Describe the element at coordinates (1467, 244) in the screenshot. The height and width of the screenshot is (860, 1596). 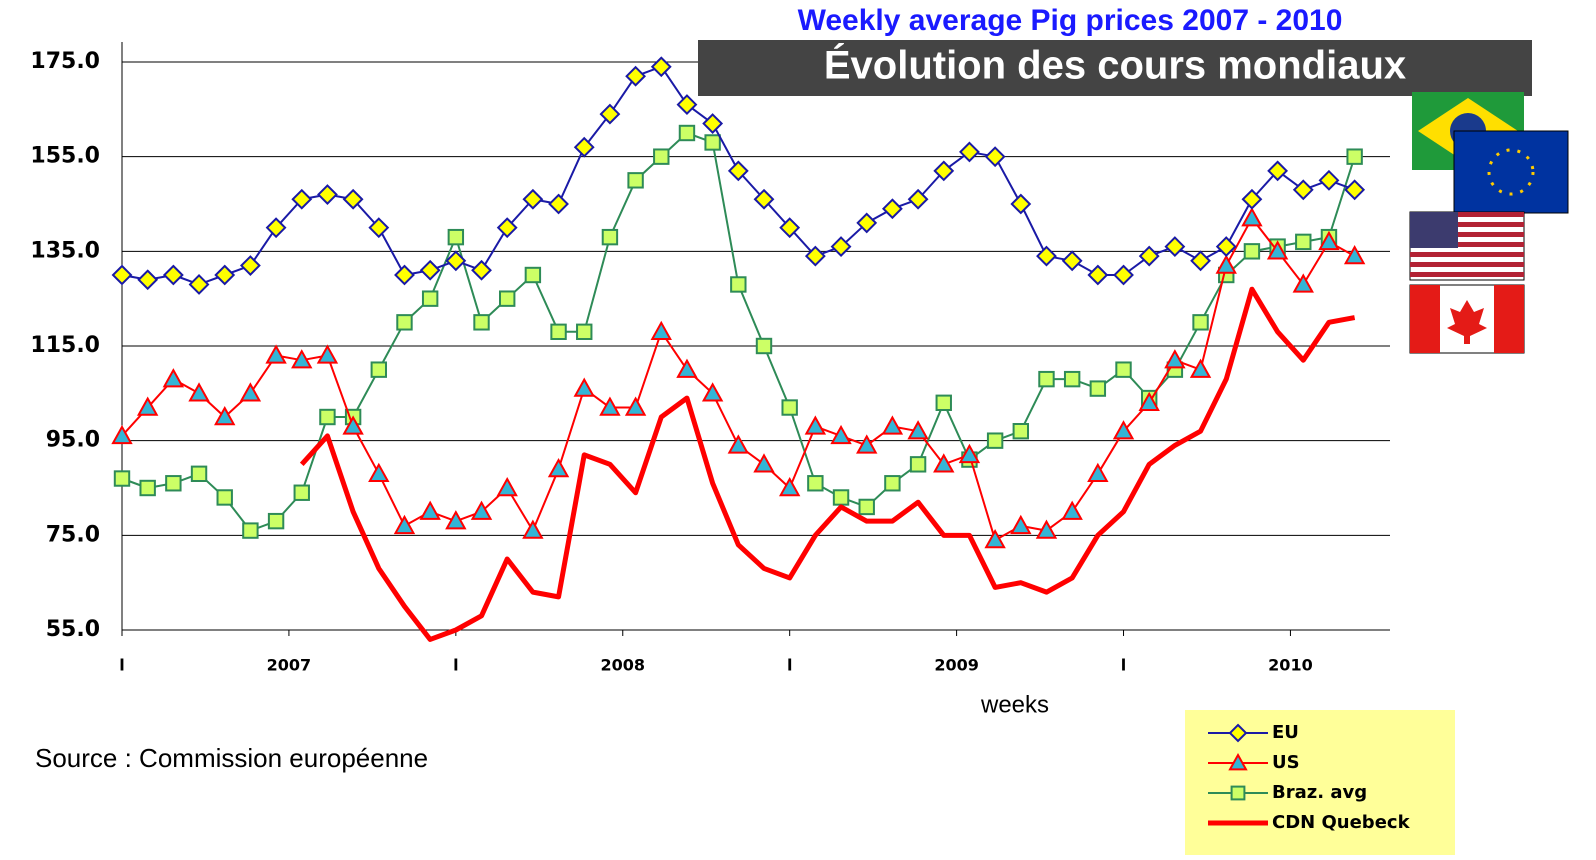
I see `flag-us-stripes` at that location.